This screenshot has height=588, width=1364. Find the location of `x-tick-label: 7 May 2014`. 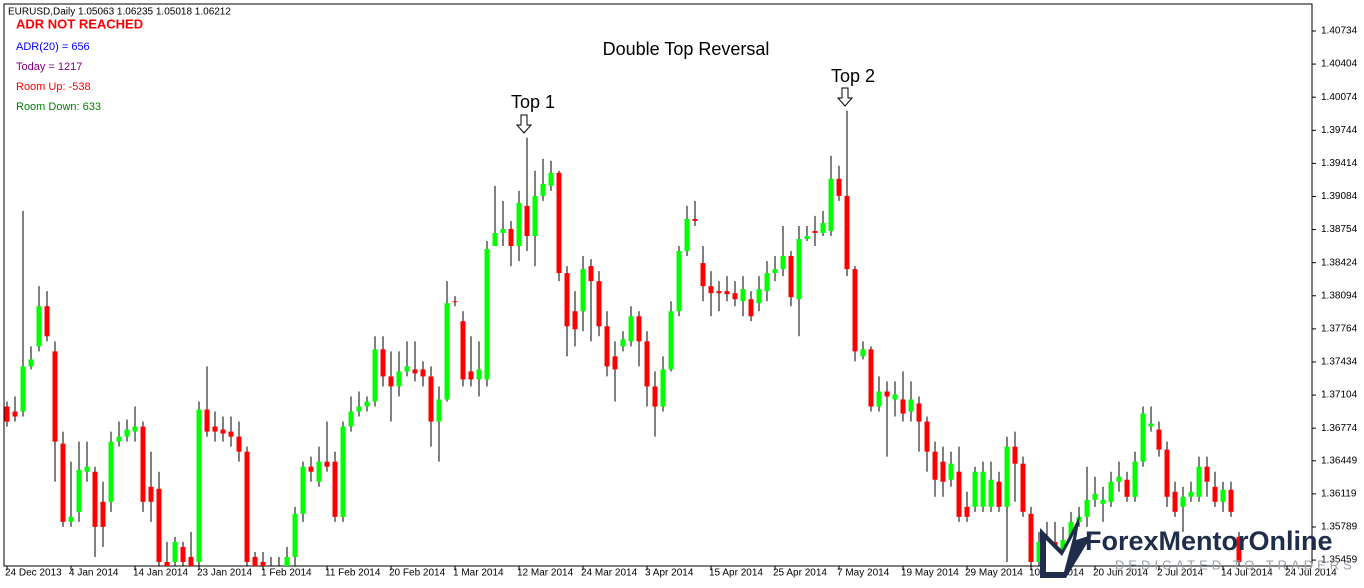

x-tick-label: 7 May 2014 is located at coordinates (863, 573).